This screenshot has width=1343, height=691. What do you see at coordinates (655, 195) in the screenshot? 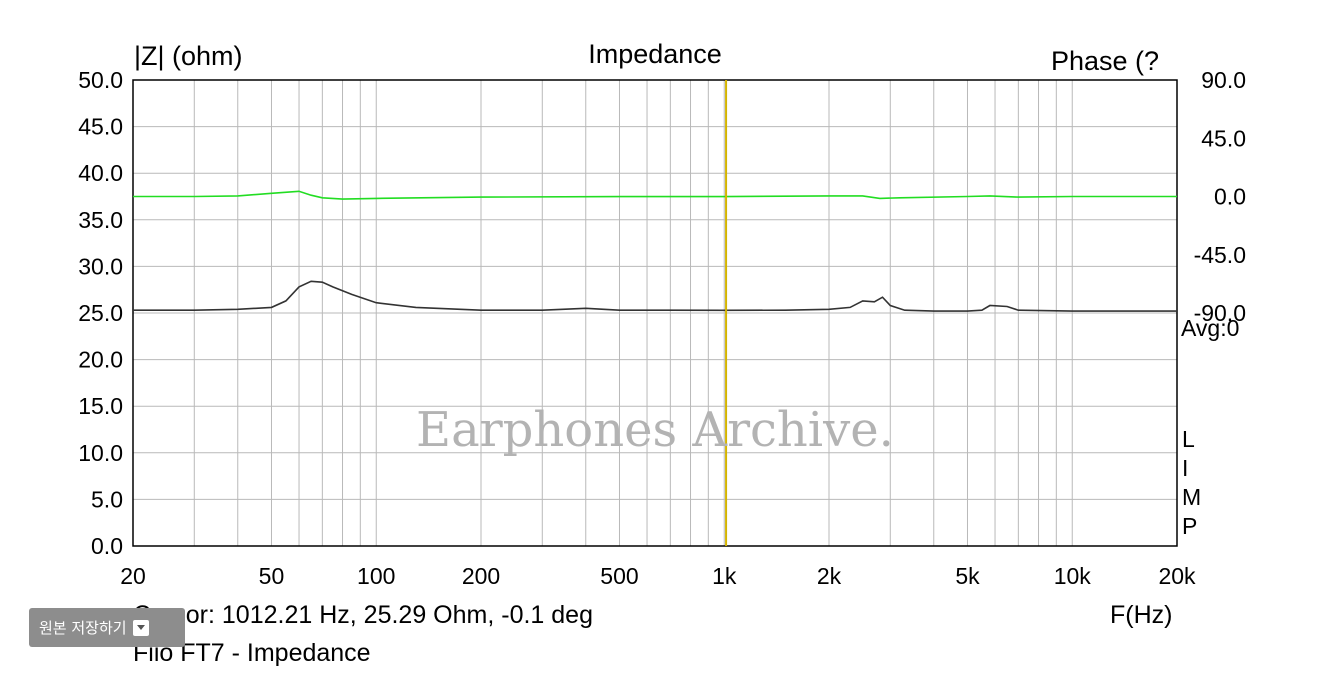
I see `phase-line` at bounding box center [655, 195].